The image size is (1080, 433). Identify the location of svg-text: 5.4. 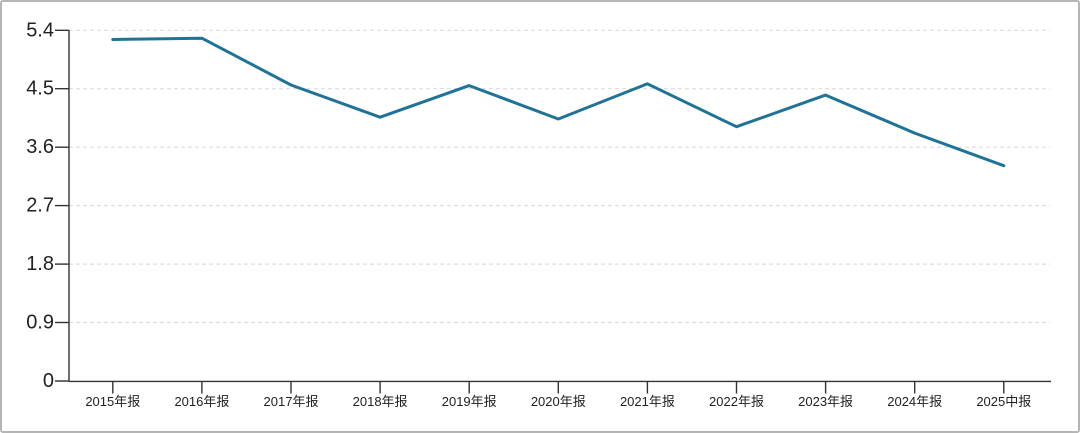
(40, 30).